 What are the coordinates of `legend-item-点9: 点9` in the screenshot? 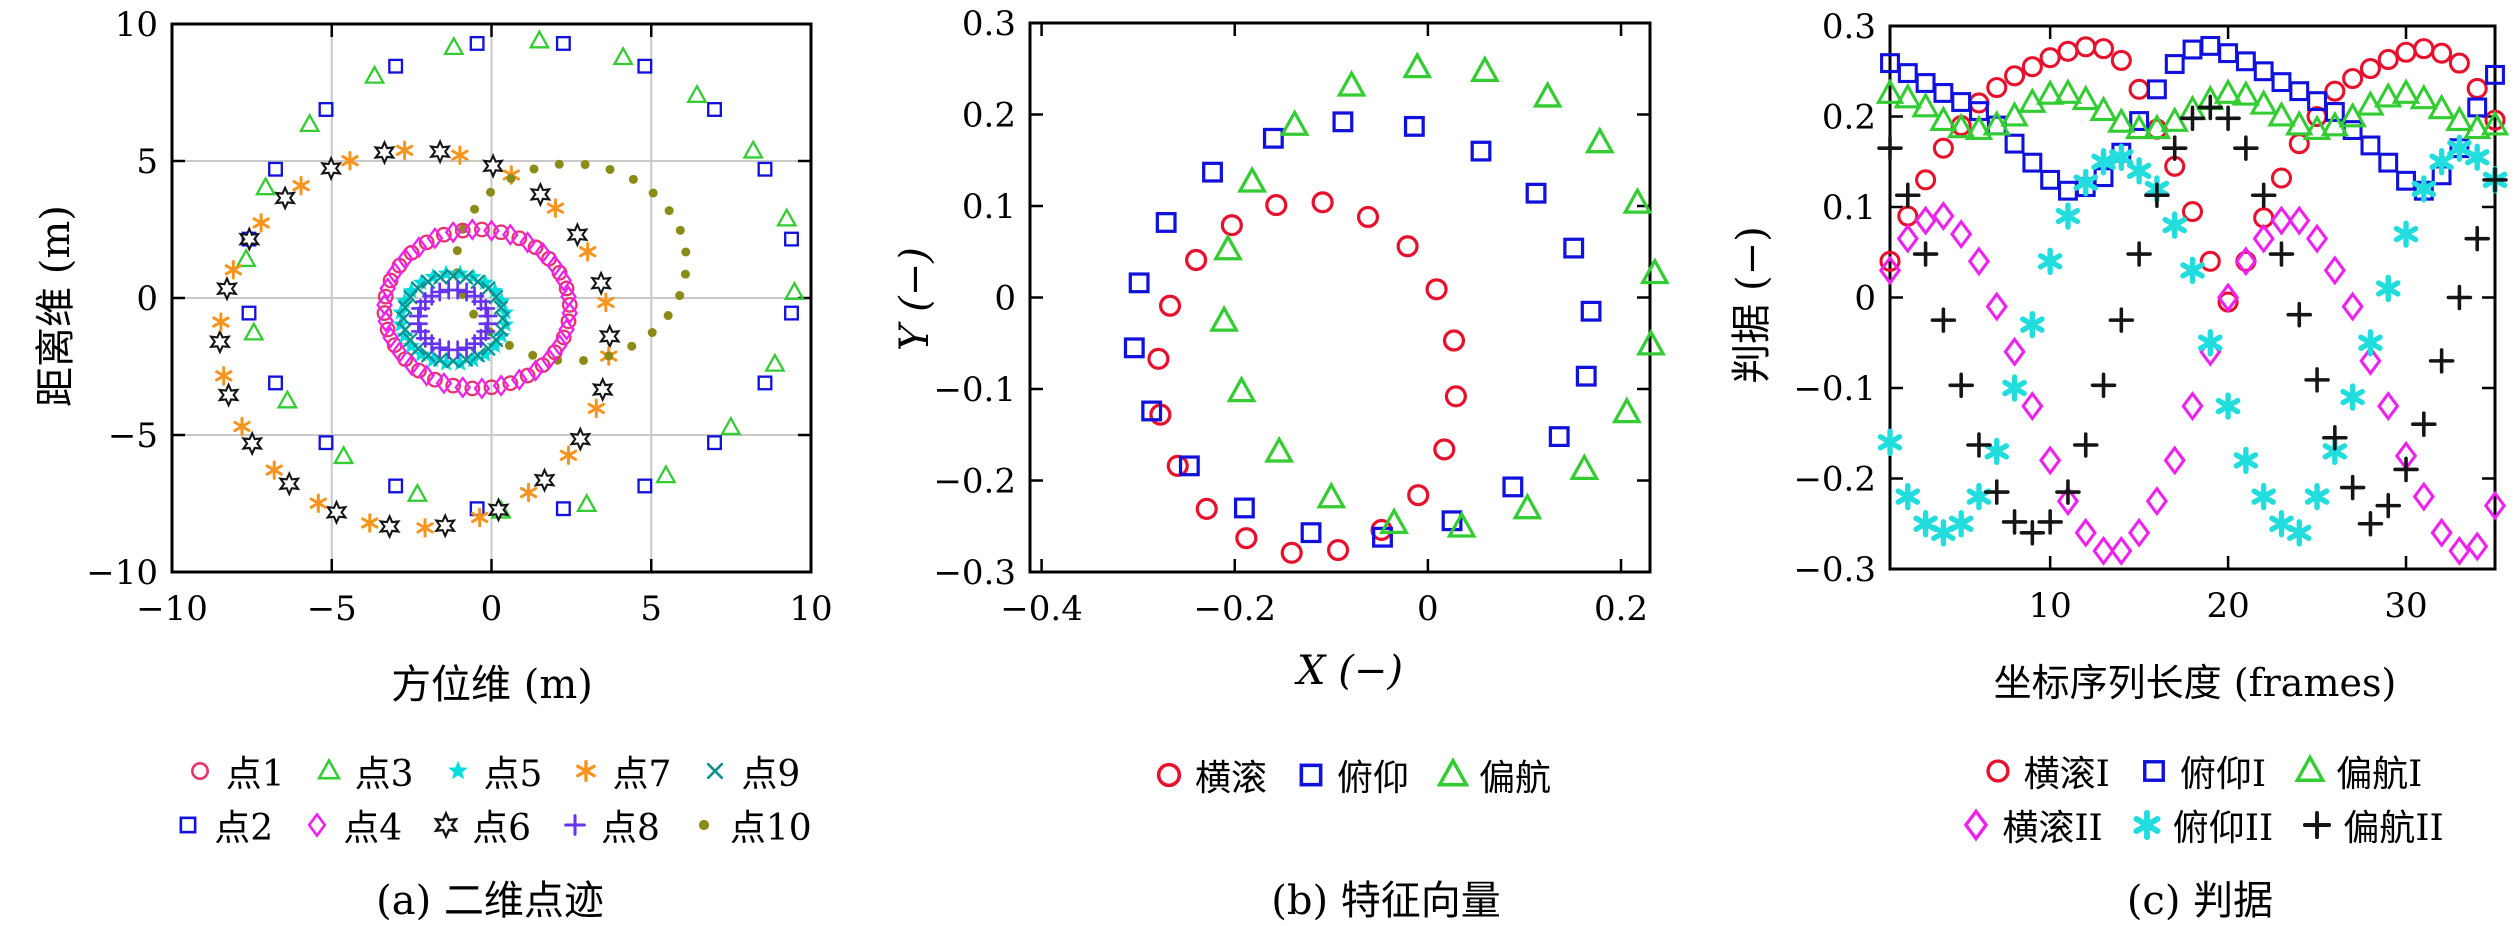 It's located at (747, 771).